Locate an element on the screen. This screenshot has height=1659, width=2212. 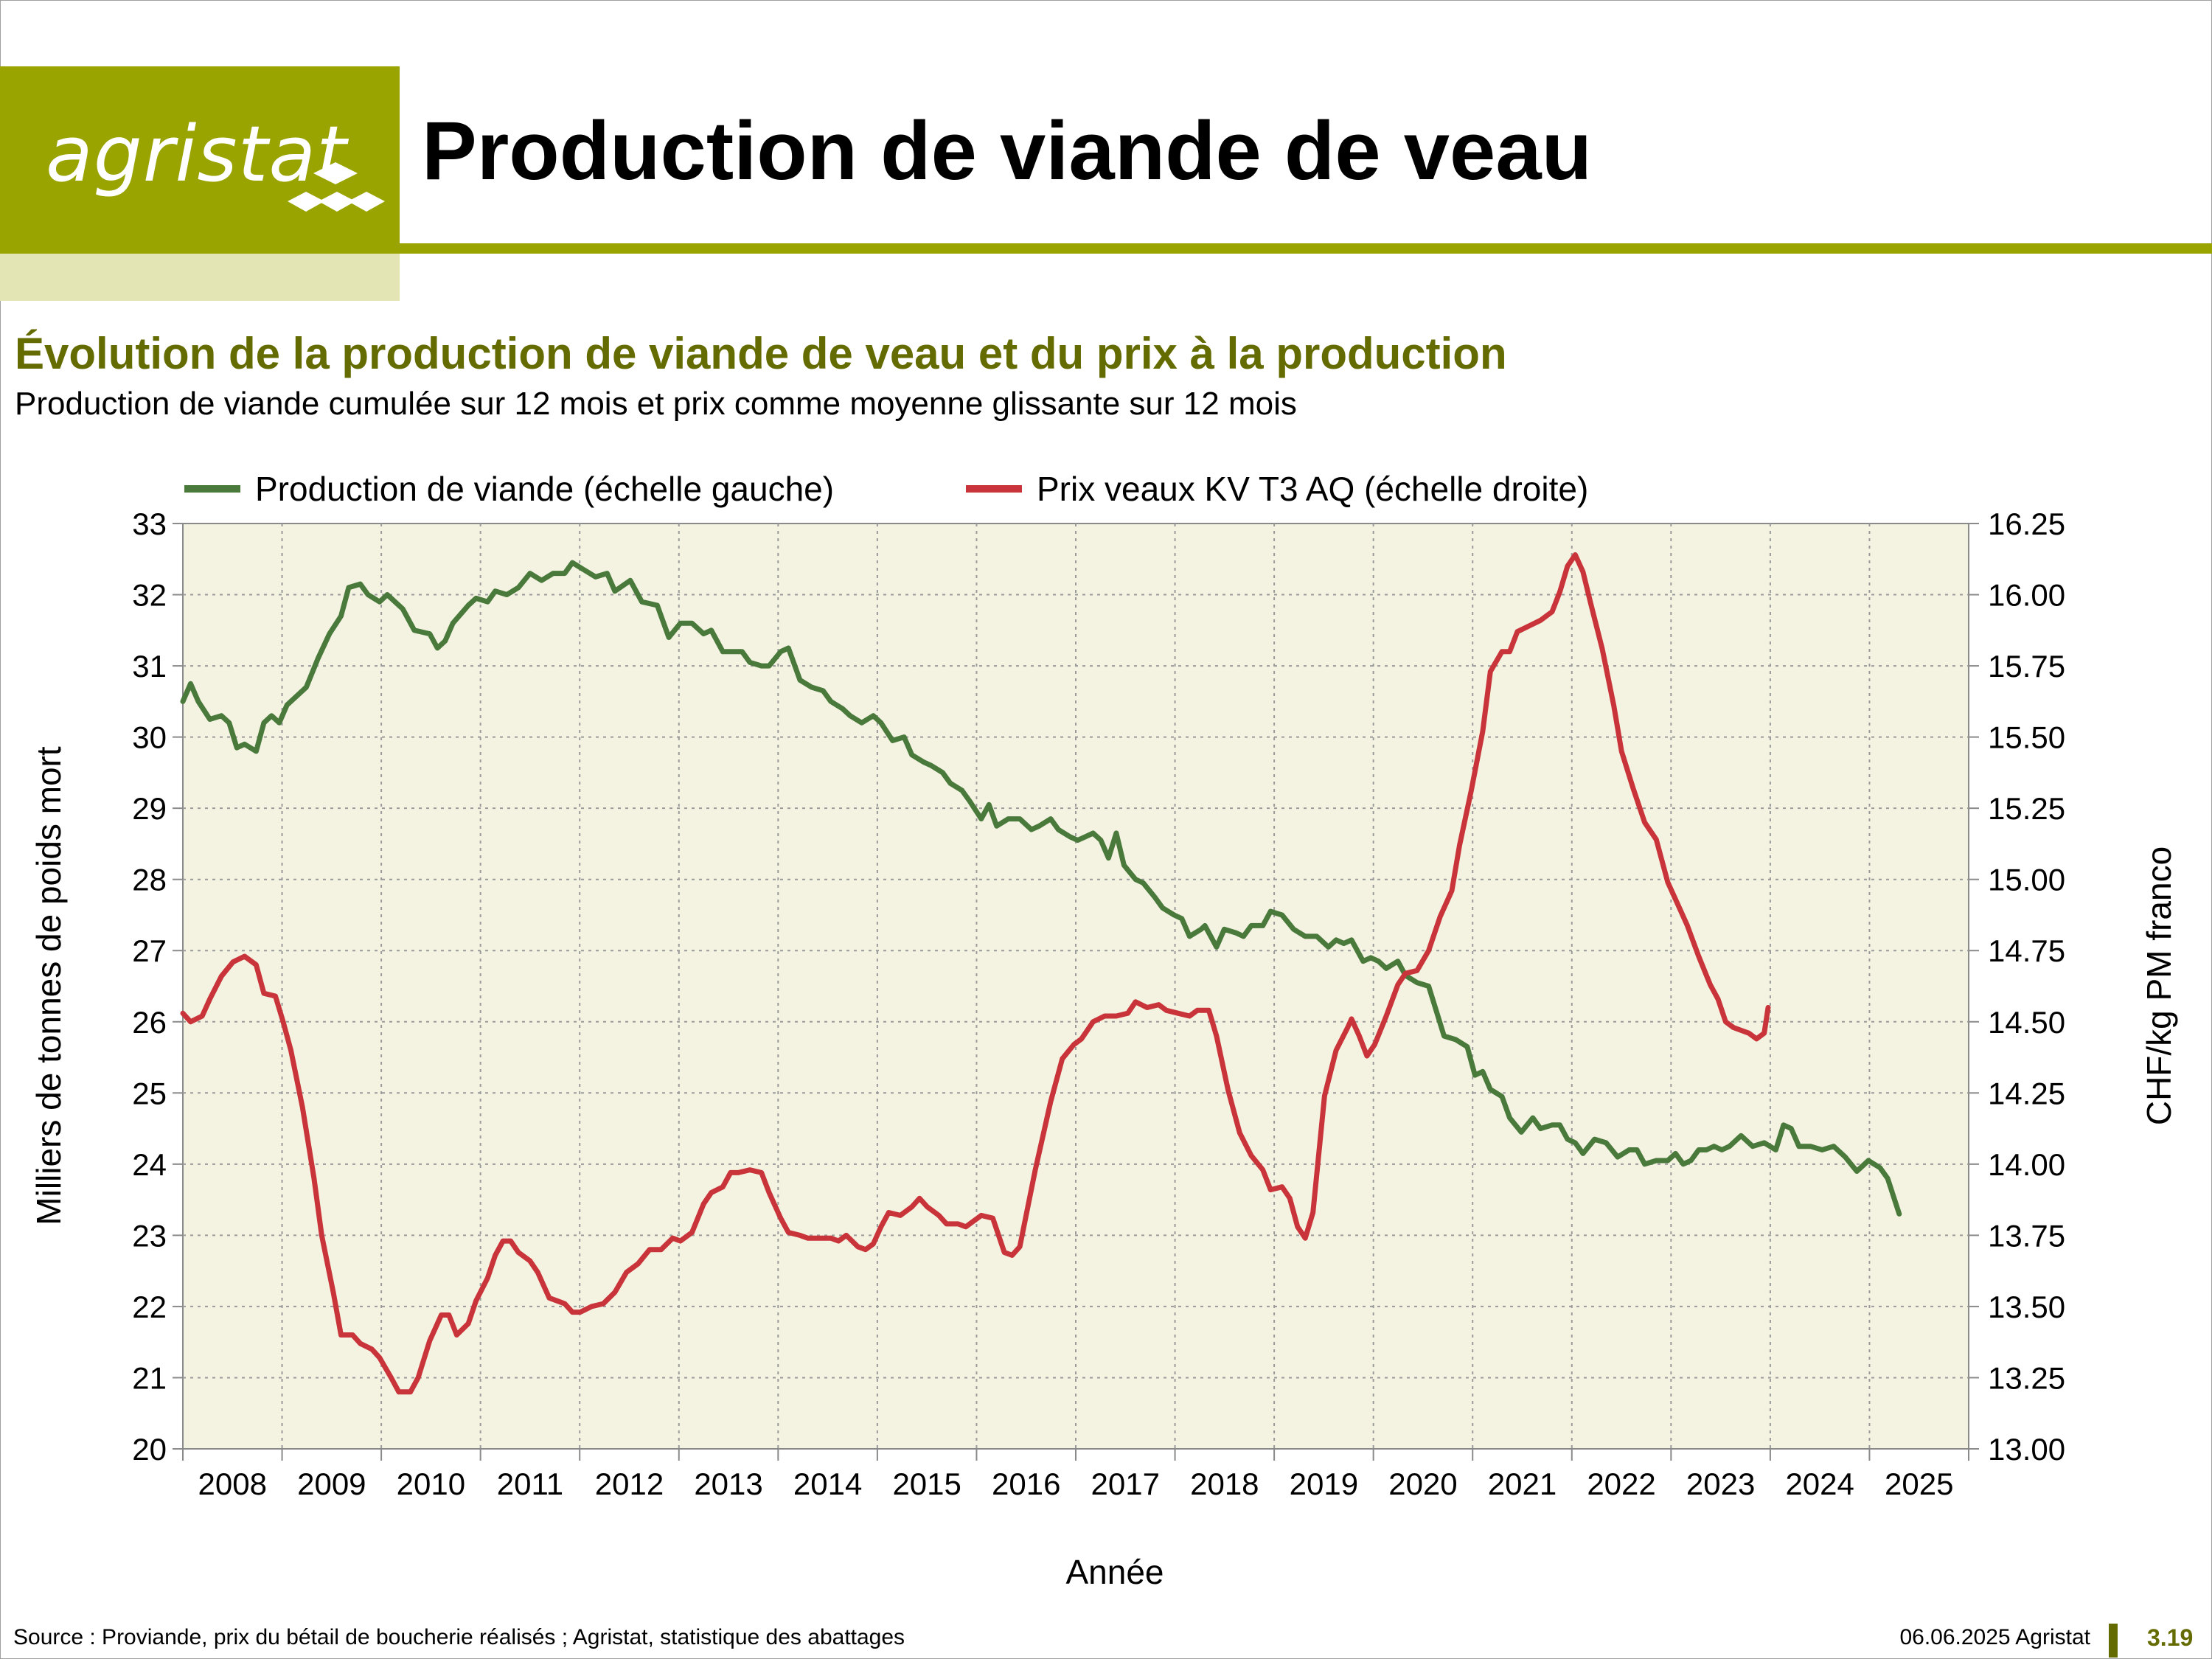
y-left-tick-label: 24 is located at coordinates (149, 1164).